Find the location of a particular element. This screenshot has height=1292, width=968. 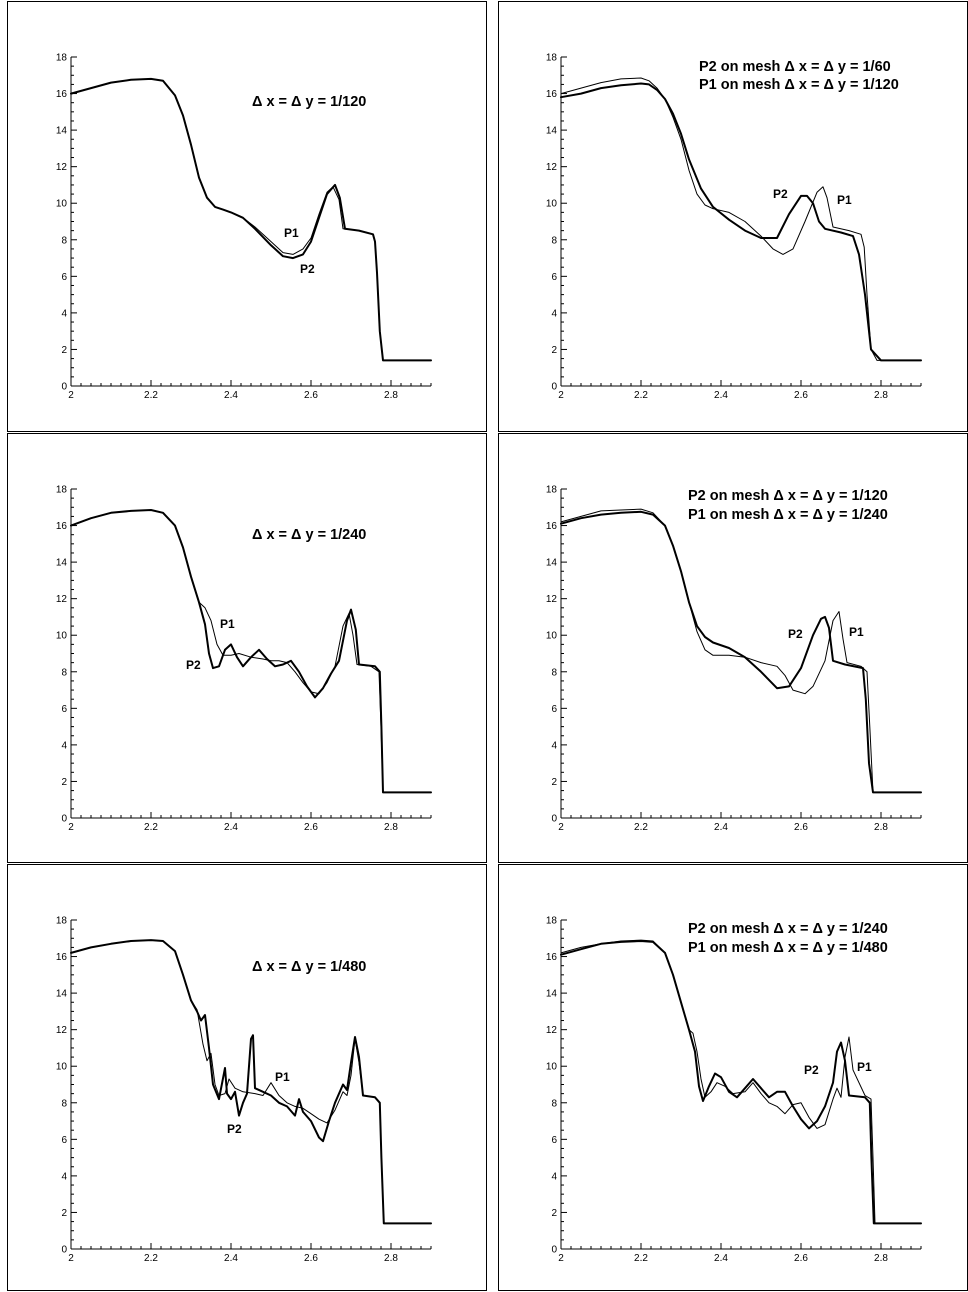

mesh-annotation-line2: P1 on mesh Δ x = Δ y = 1/120 is located at coordinates (799, 85).